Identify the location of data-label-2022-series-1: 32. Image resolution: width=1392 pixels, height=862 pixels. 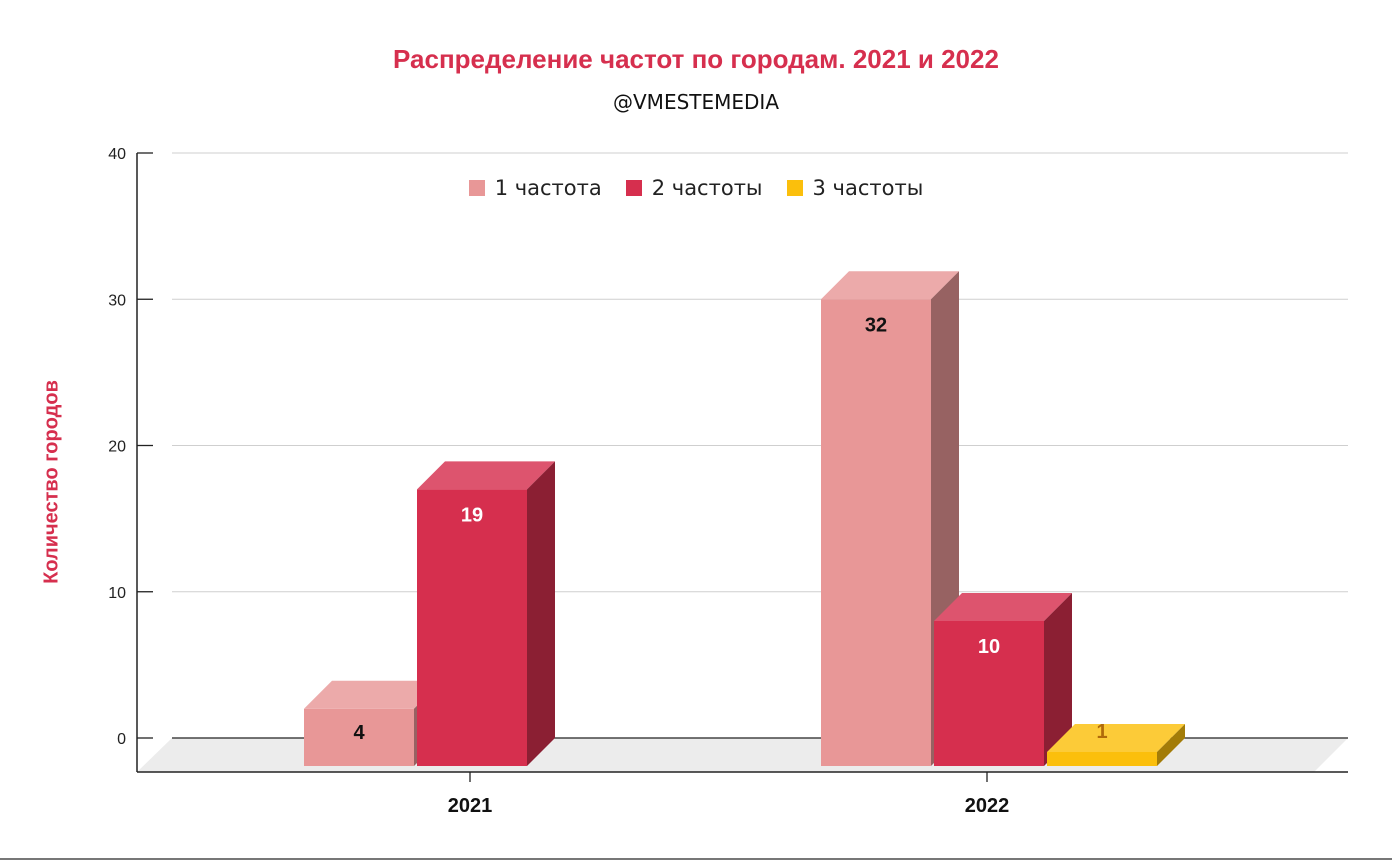
(876, 325).